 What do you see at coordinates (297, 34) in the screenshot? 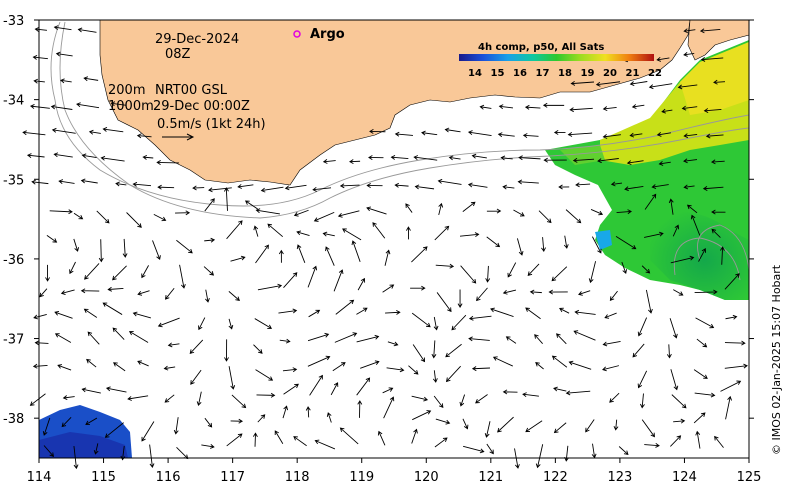
I see `argo-marker-icon` at bounding box center [297, 34].